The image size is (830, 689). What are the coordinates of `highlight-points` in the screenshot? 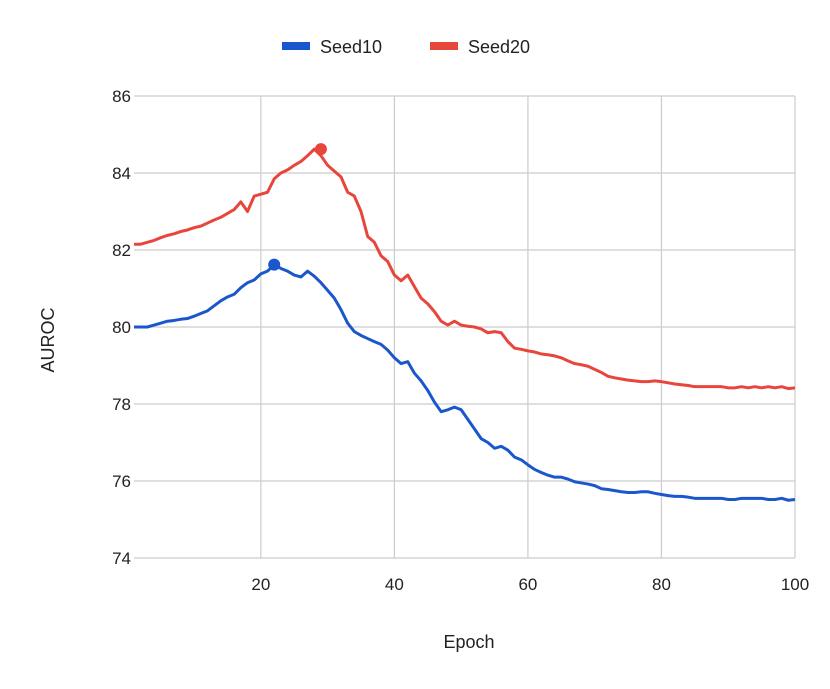 It's located at (297, 207).